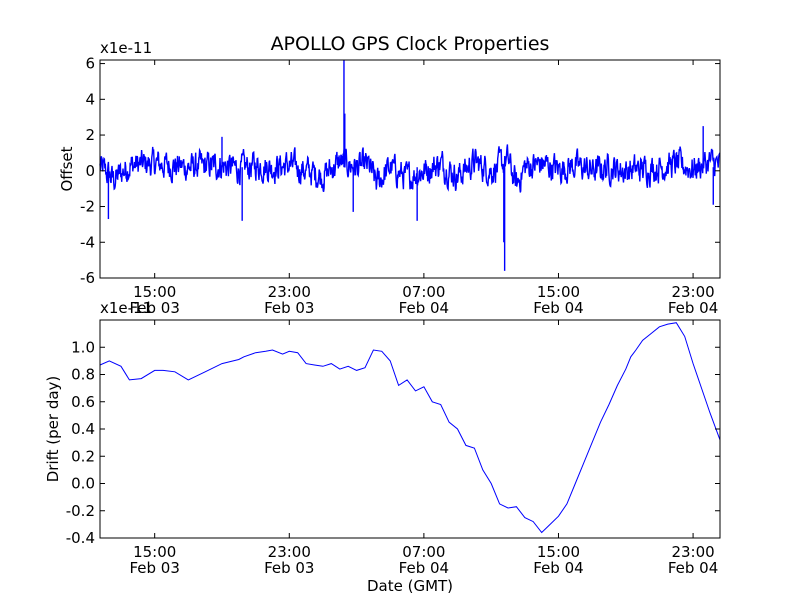 This screenshot has height=600, width=800. I want to click on plot-2-ytick-label: 1.0, so click(83, 347).